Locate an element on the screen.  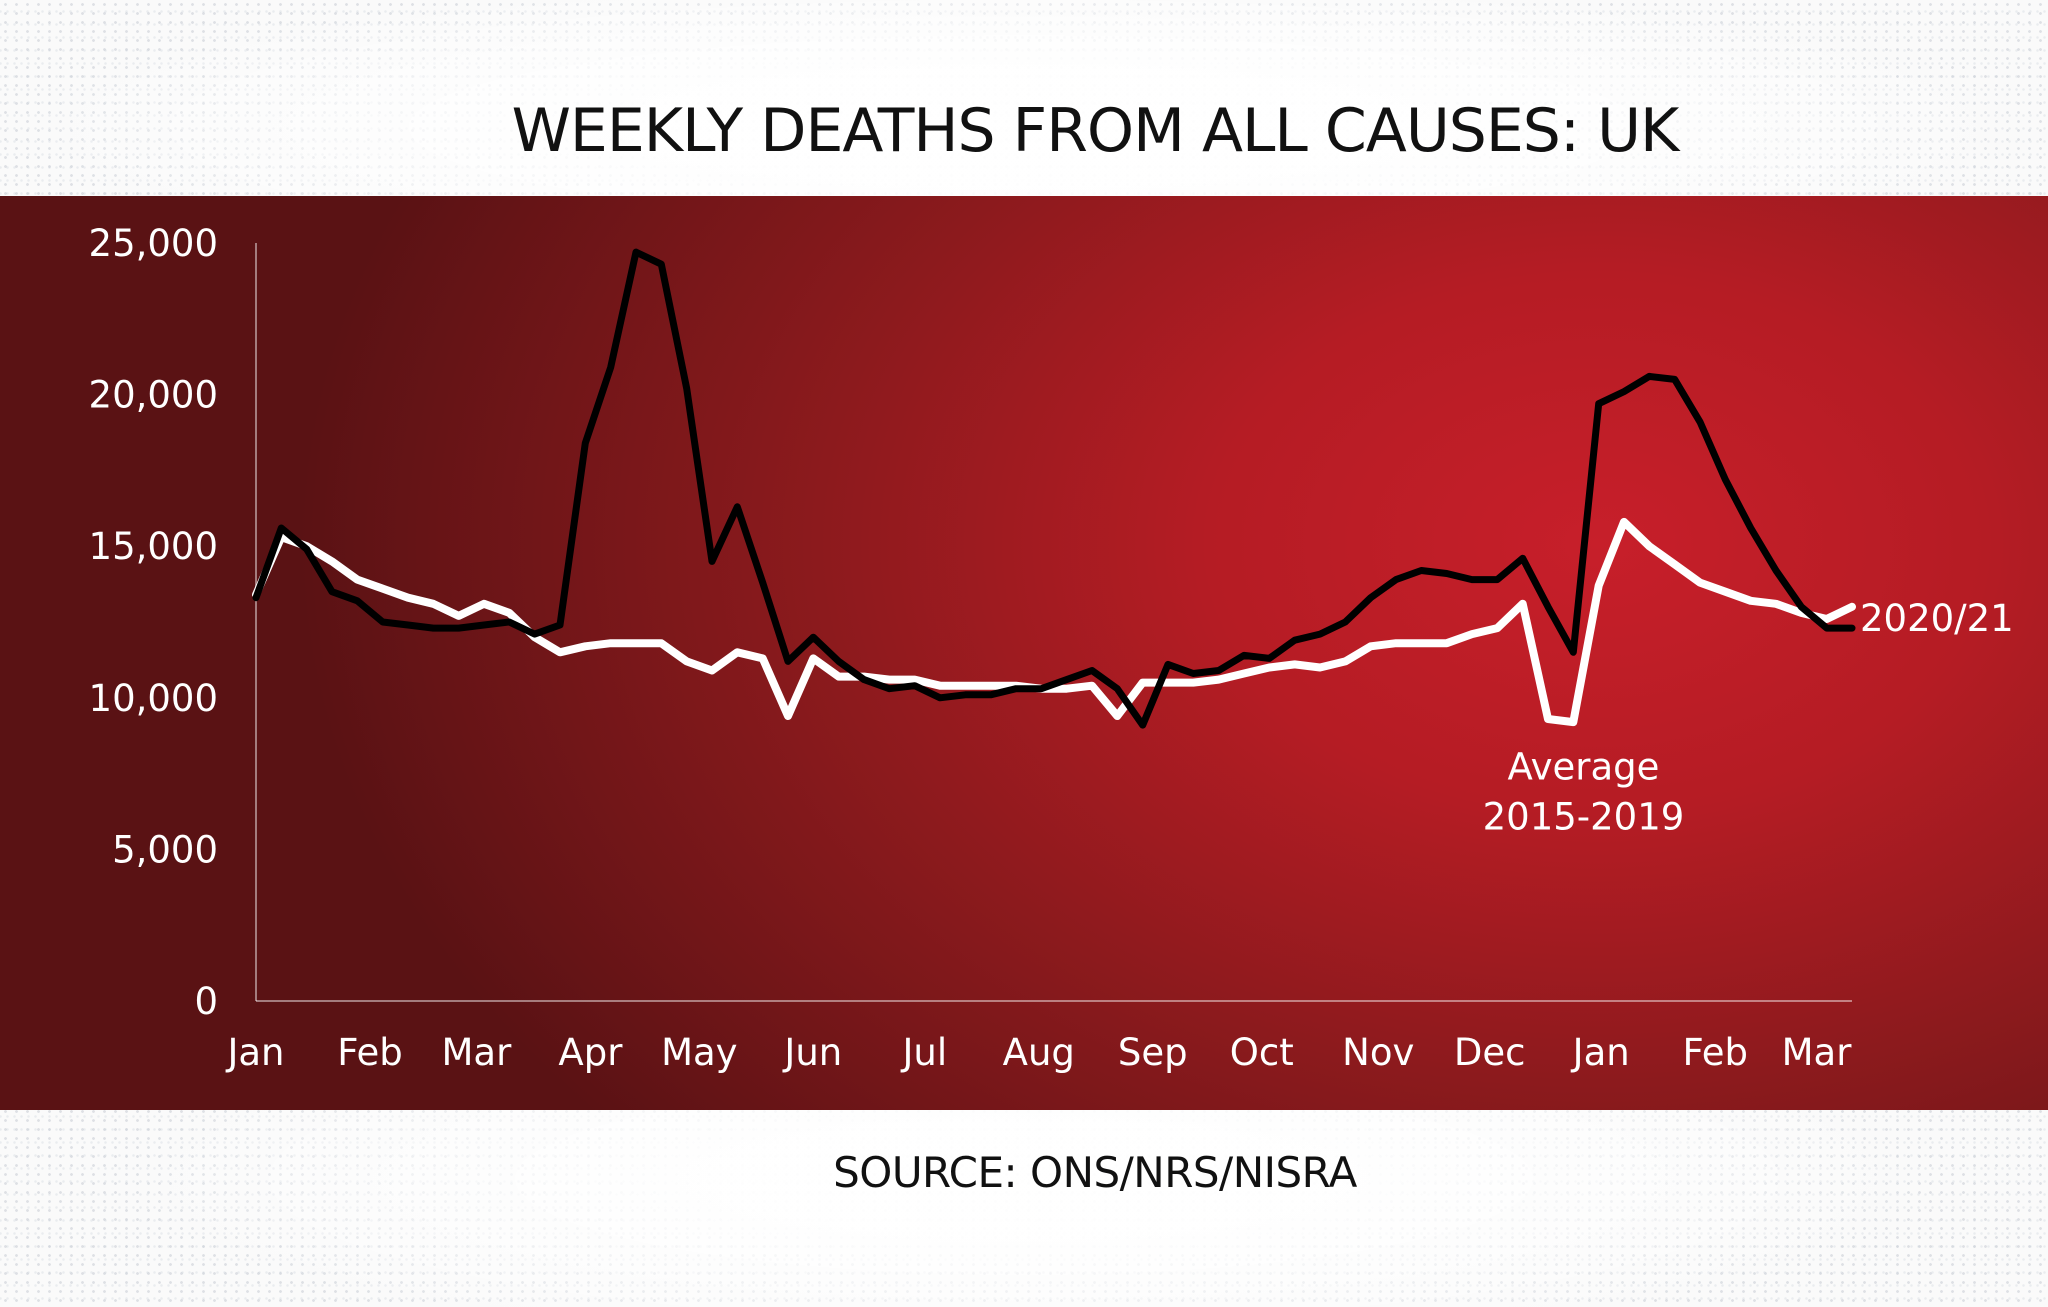
x-tick-label: Jun is located at coordinates (812, 1052).